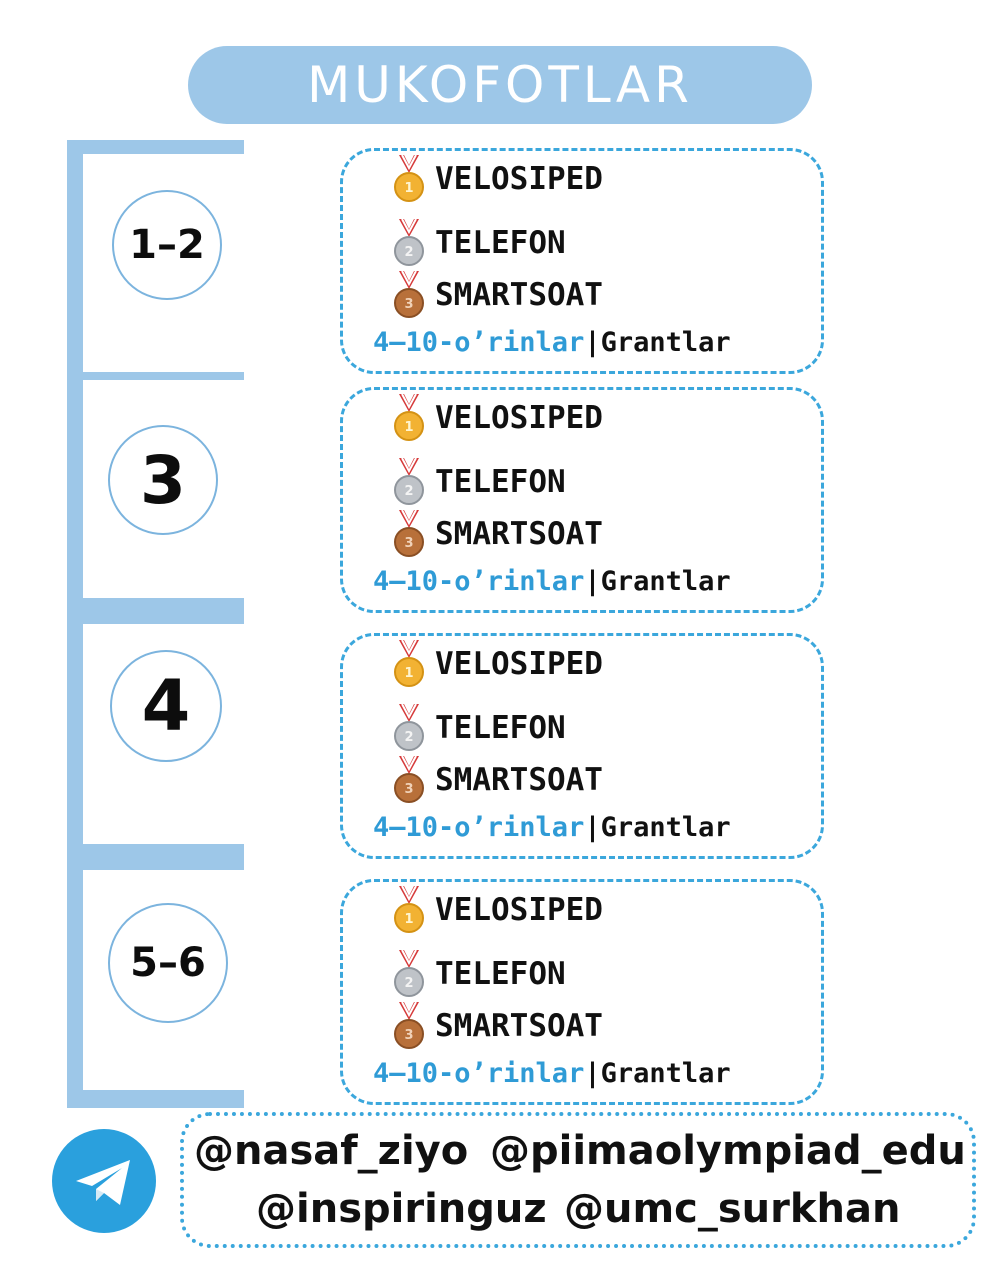  I want to click on title-banner: MUKOFOTLAR, so click(500, 85).